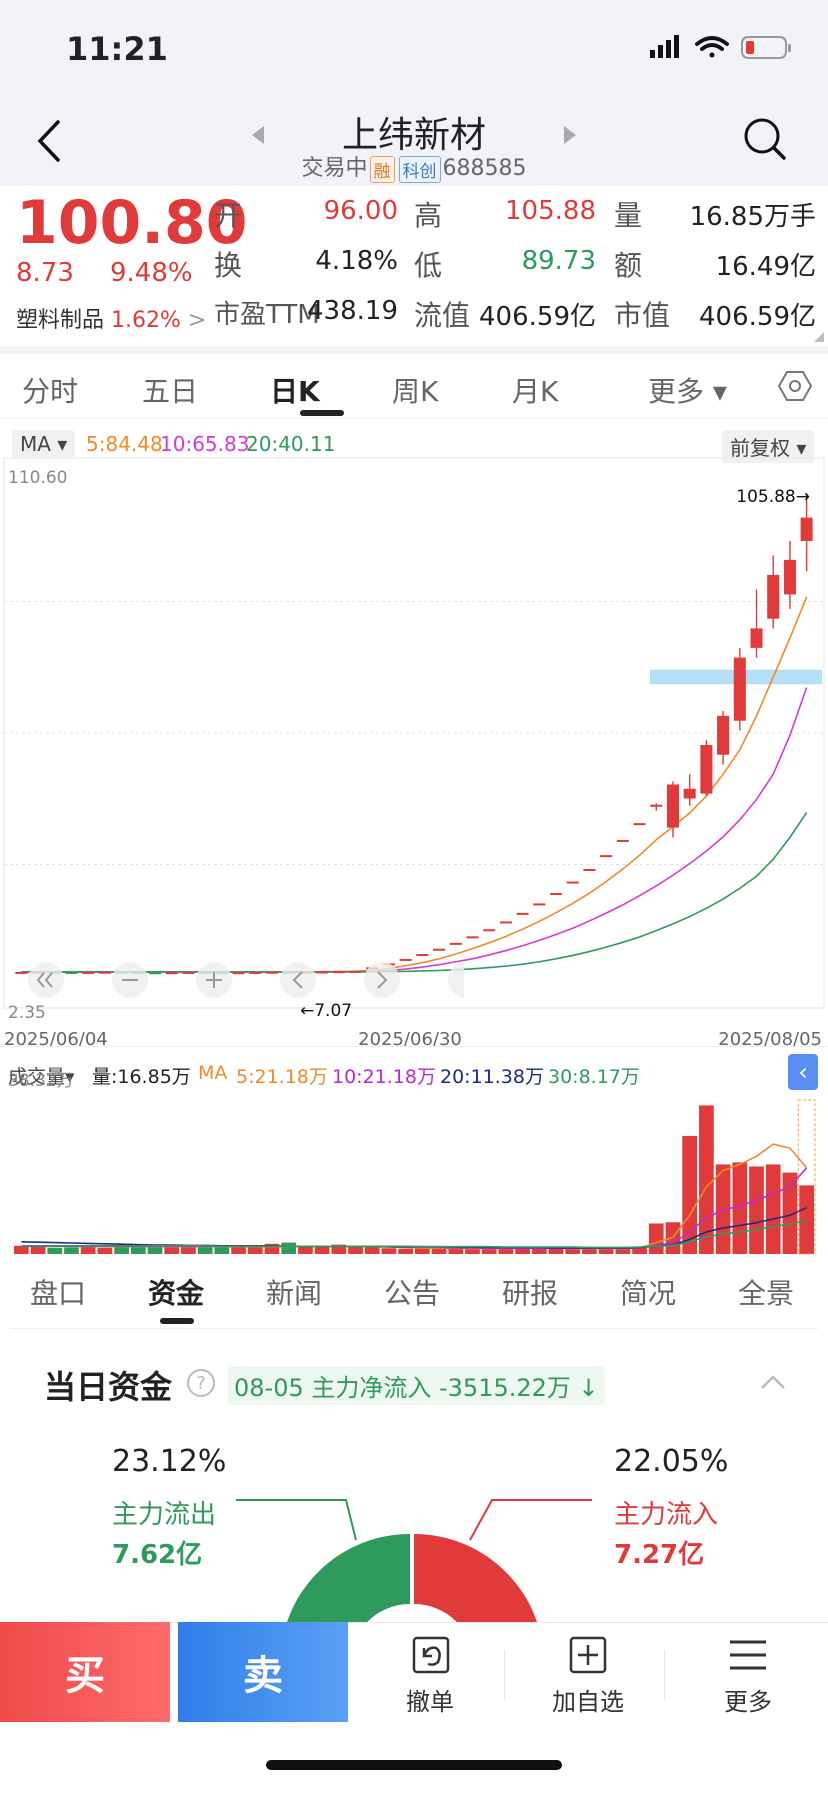  What do you see at coordinates (765, 139) in the screenshot?
I see `search-icon` at bounding box center [765, 139].